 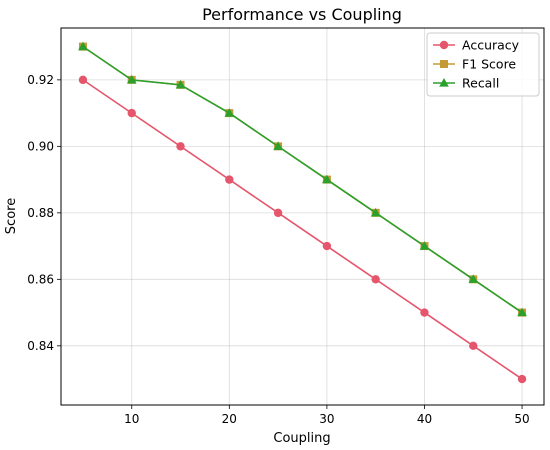 I want to click on x-tick-label: 50, so click(x=521, y=419).